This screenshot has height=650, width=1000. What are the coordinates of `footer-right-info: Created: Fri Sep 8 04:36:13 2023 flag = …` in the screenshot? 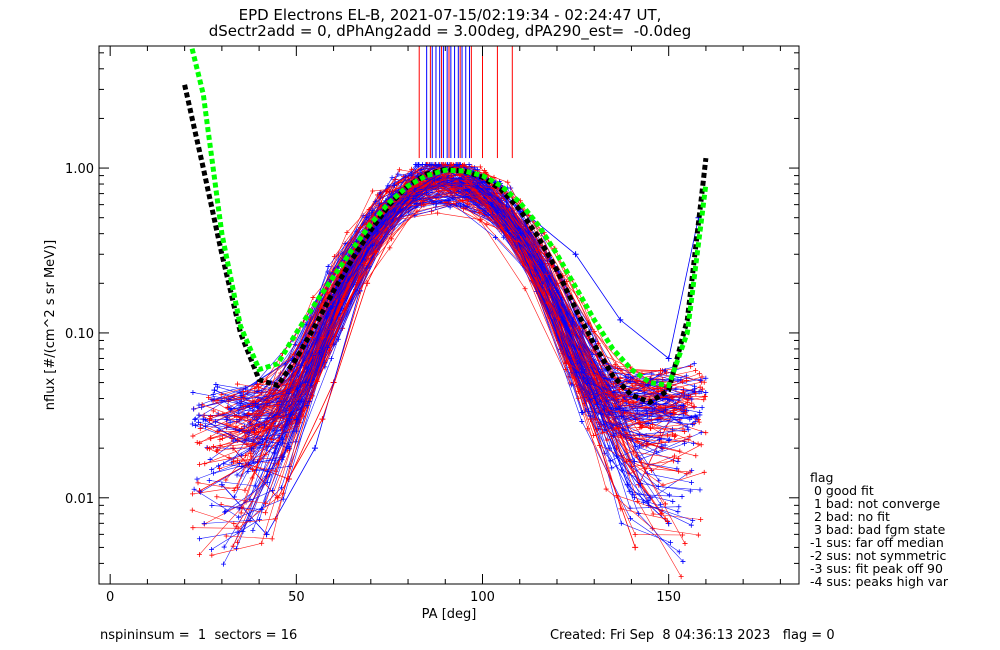 It's located at (692, 635).